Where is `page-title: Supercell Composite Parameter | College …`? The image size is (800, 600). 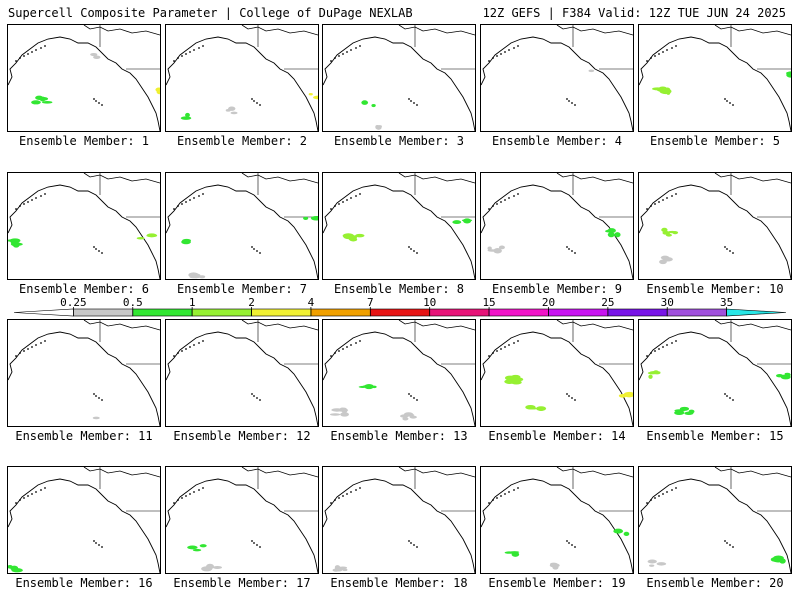
page-title: Supercell Composite Parameter | College … is located at coordinates (210, 13).